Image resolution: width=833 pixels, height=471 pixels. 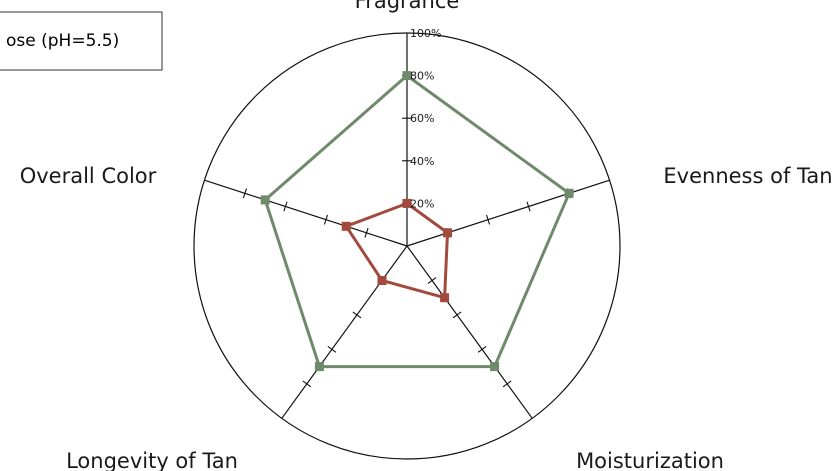 What do you see at coordinates (747, 176) in the screenshot?
I see `axis-label-1: Evenness of Tan` at bounding box center [747, 176].